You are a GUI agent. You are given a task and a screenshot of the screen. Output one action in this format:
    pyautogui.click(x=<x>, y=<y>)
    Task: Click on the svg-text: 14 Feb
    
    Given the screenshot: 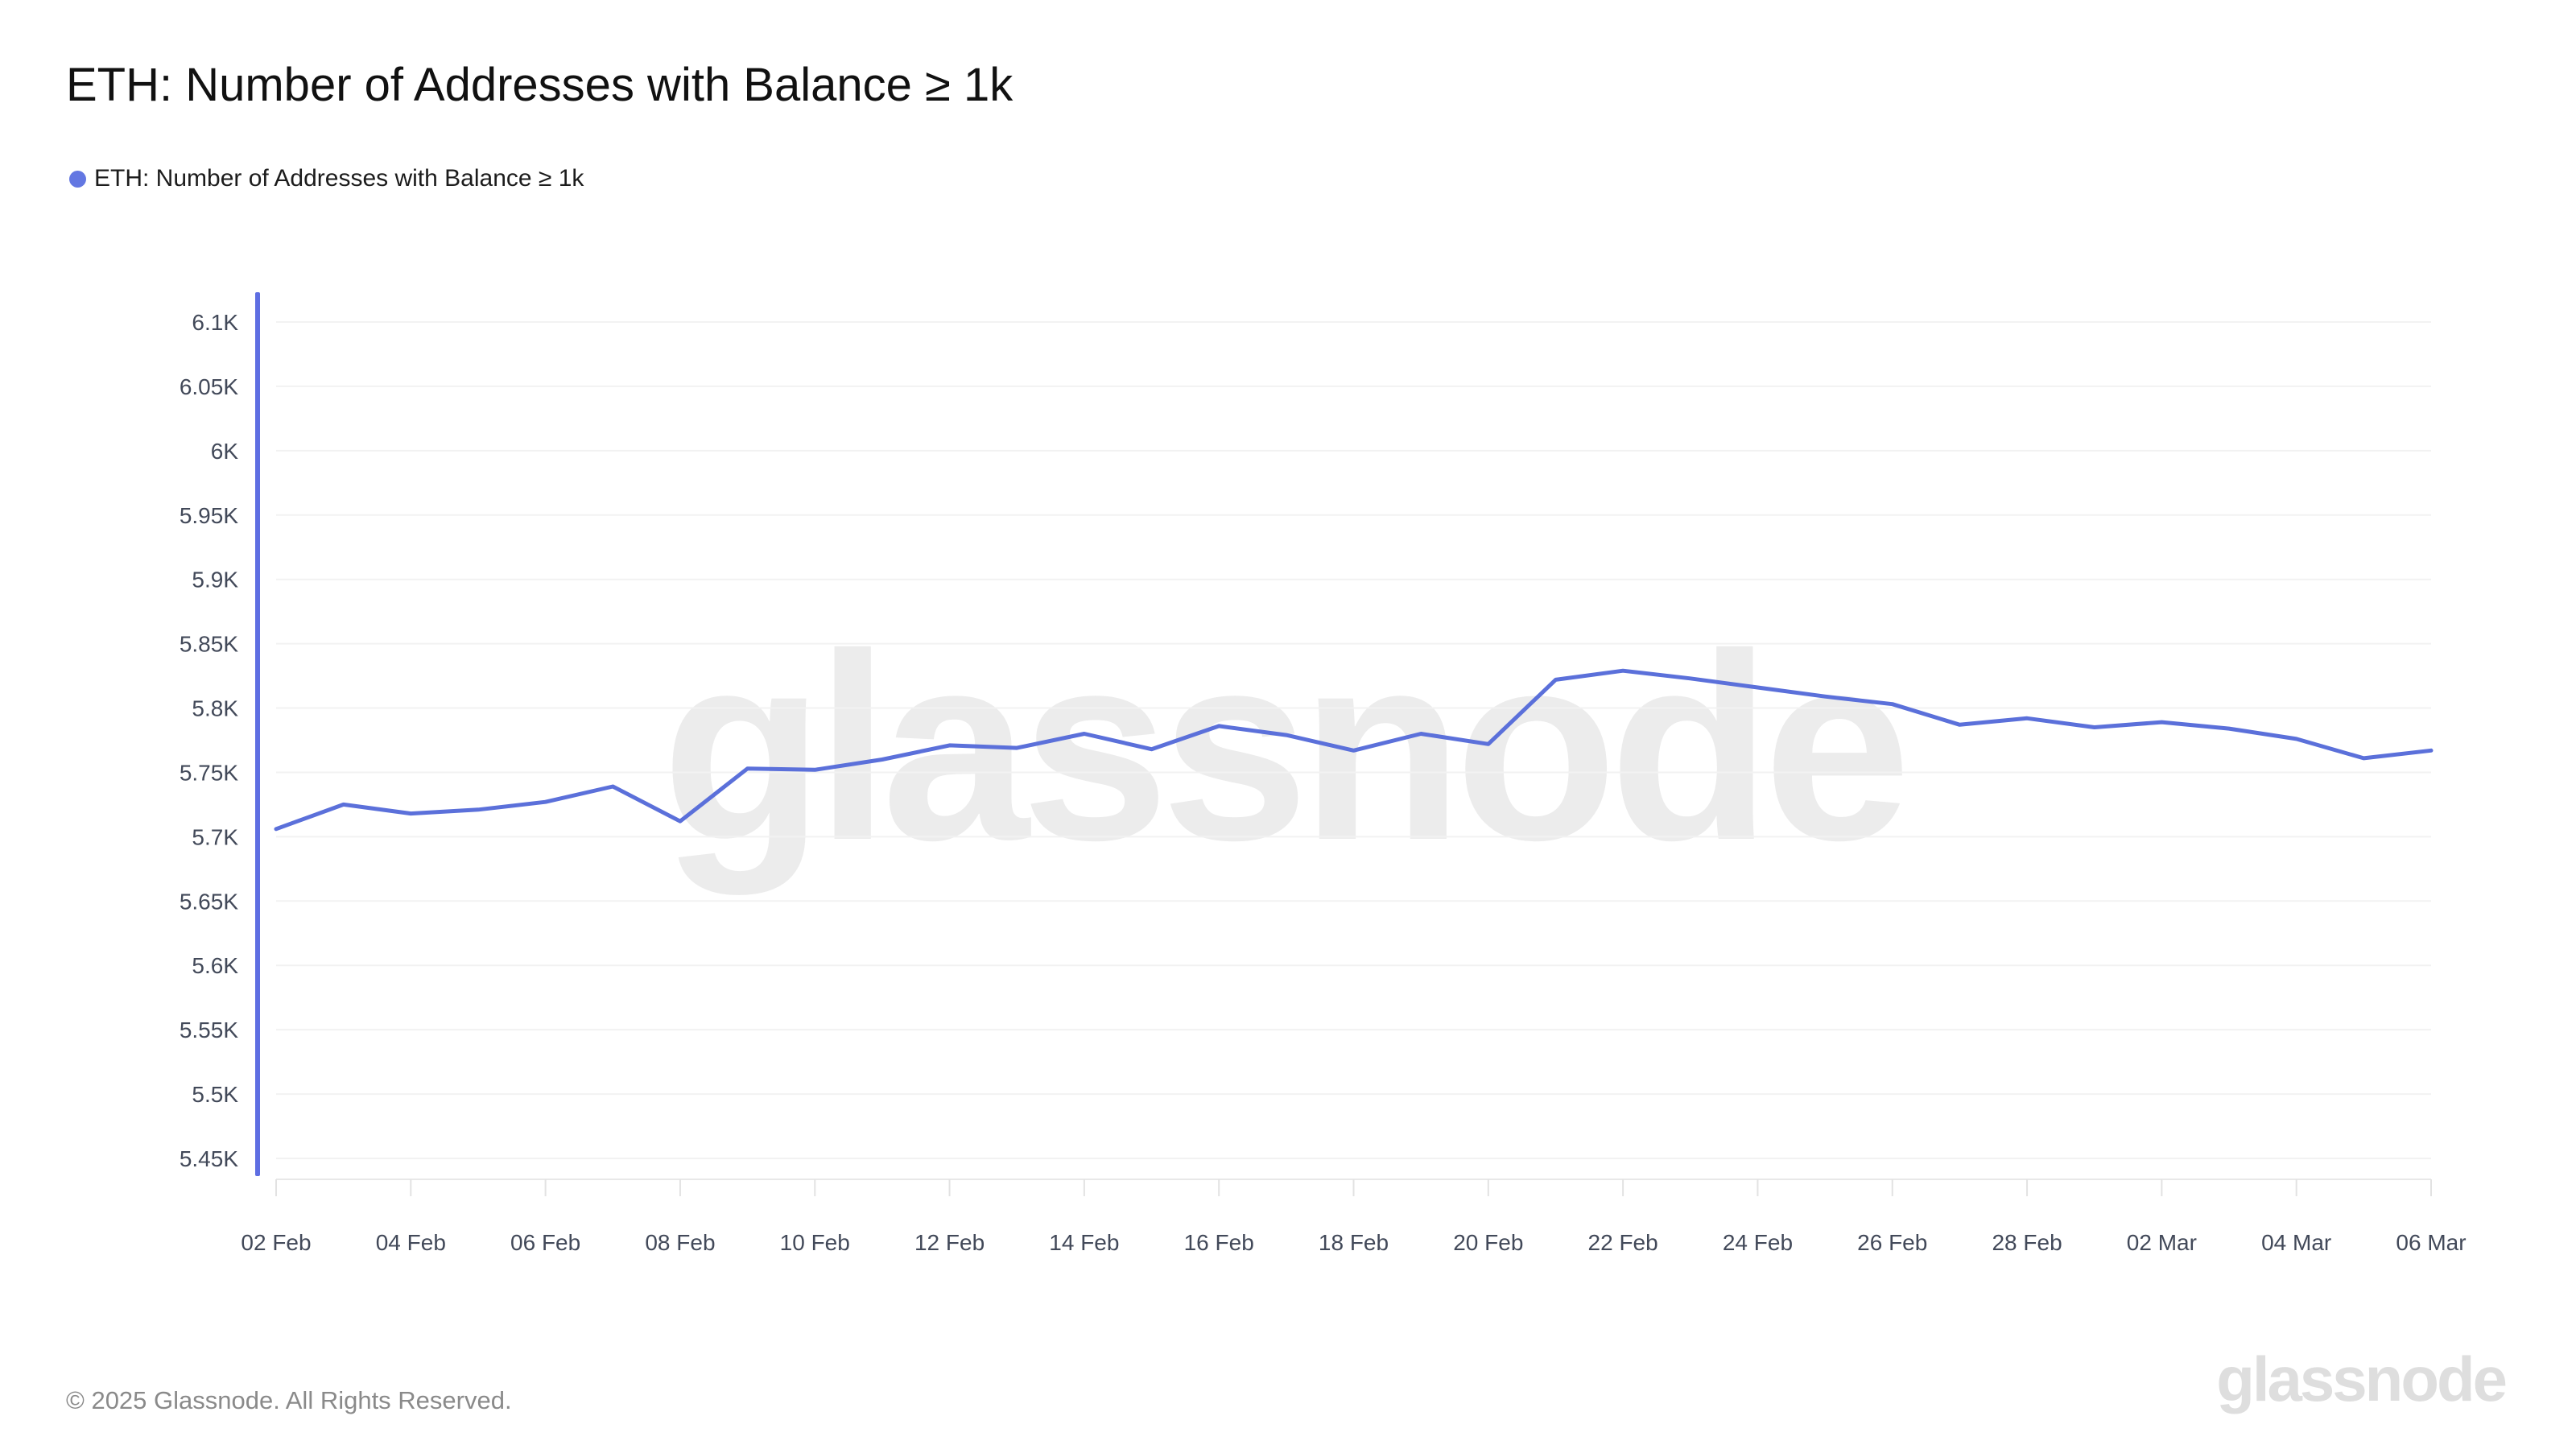 What is the action you would take?
    pyautogui.click(x=1084, y=1242)
    